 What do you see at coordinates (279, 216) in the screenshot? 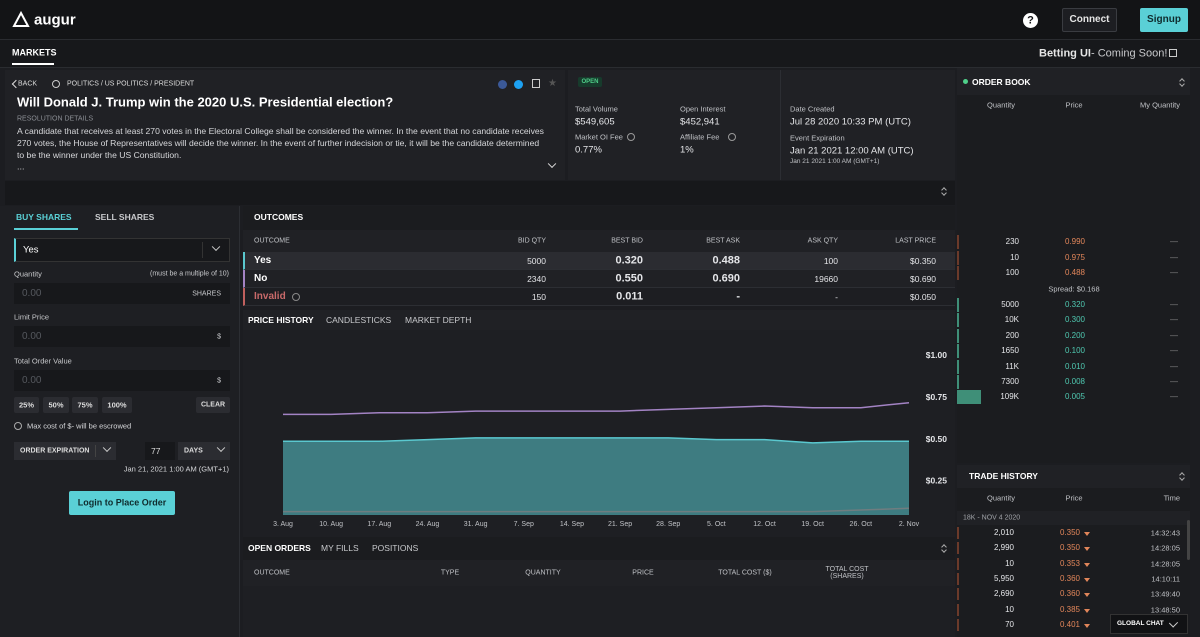
I see `outcomes-title: OUTCOMES` at bounding box center [279, 216].